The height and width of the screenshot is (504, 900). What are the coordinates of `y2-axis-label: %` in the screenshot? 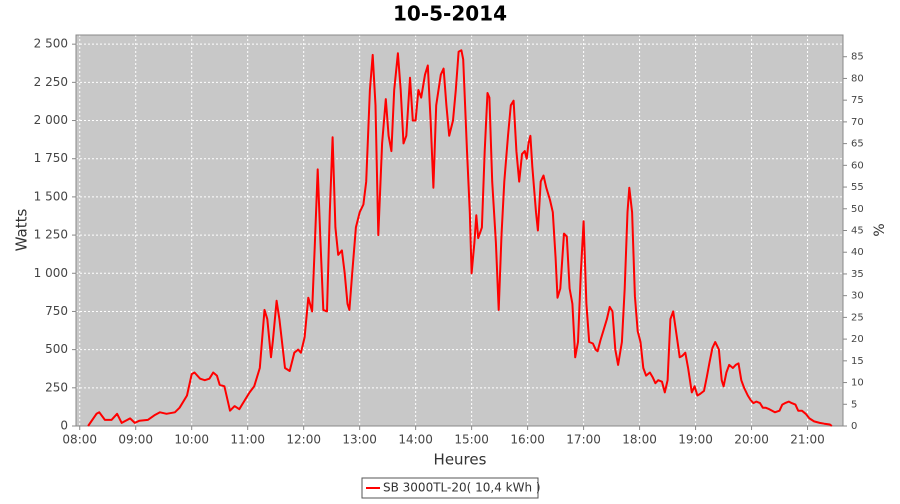 It's located at (880, 229).